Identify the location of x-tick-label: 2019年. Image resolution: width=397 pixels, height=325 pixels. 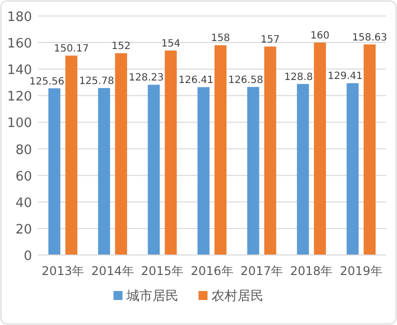
(361, 271).